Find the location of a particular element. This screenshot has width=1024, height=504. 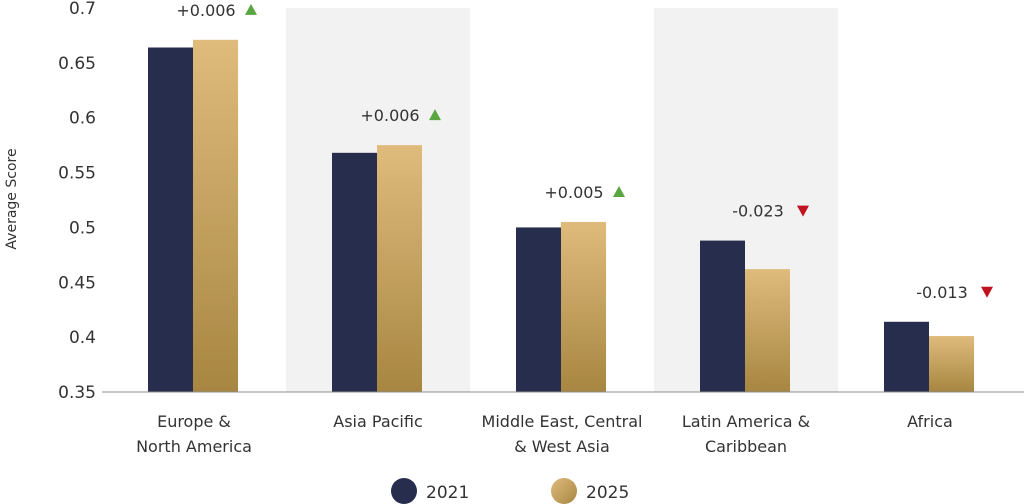

y-tick-label: 0.4 is located at coordinates (82, 338).